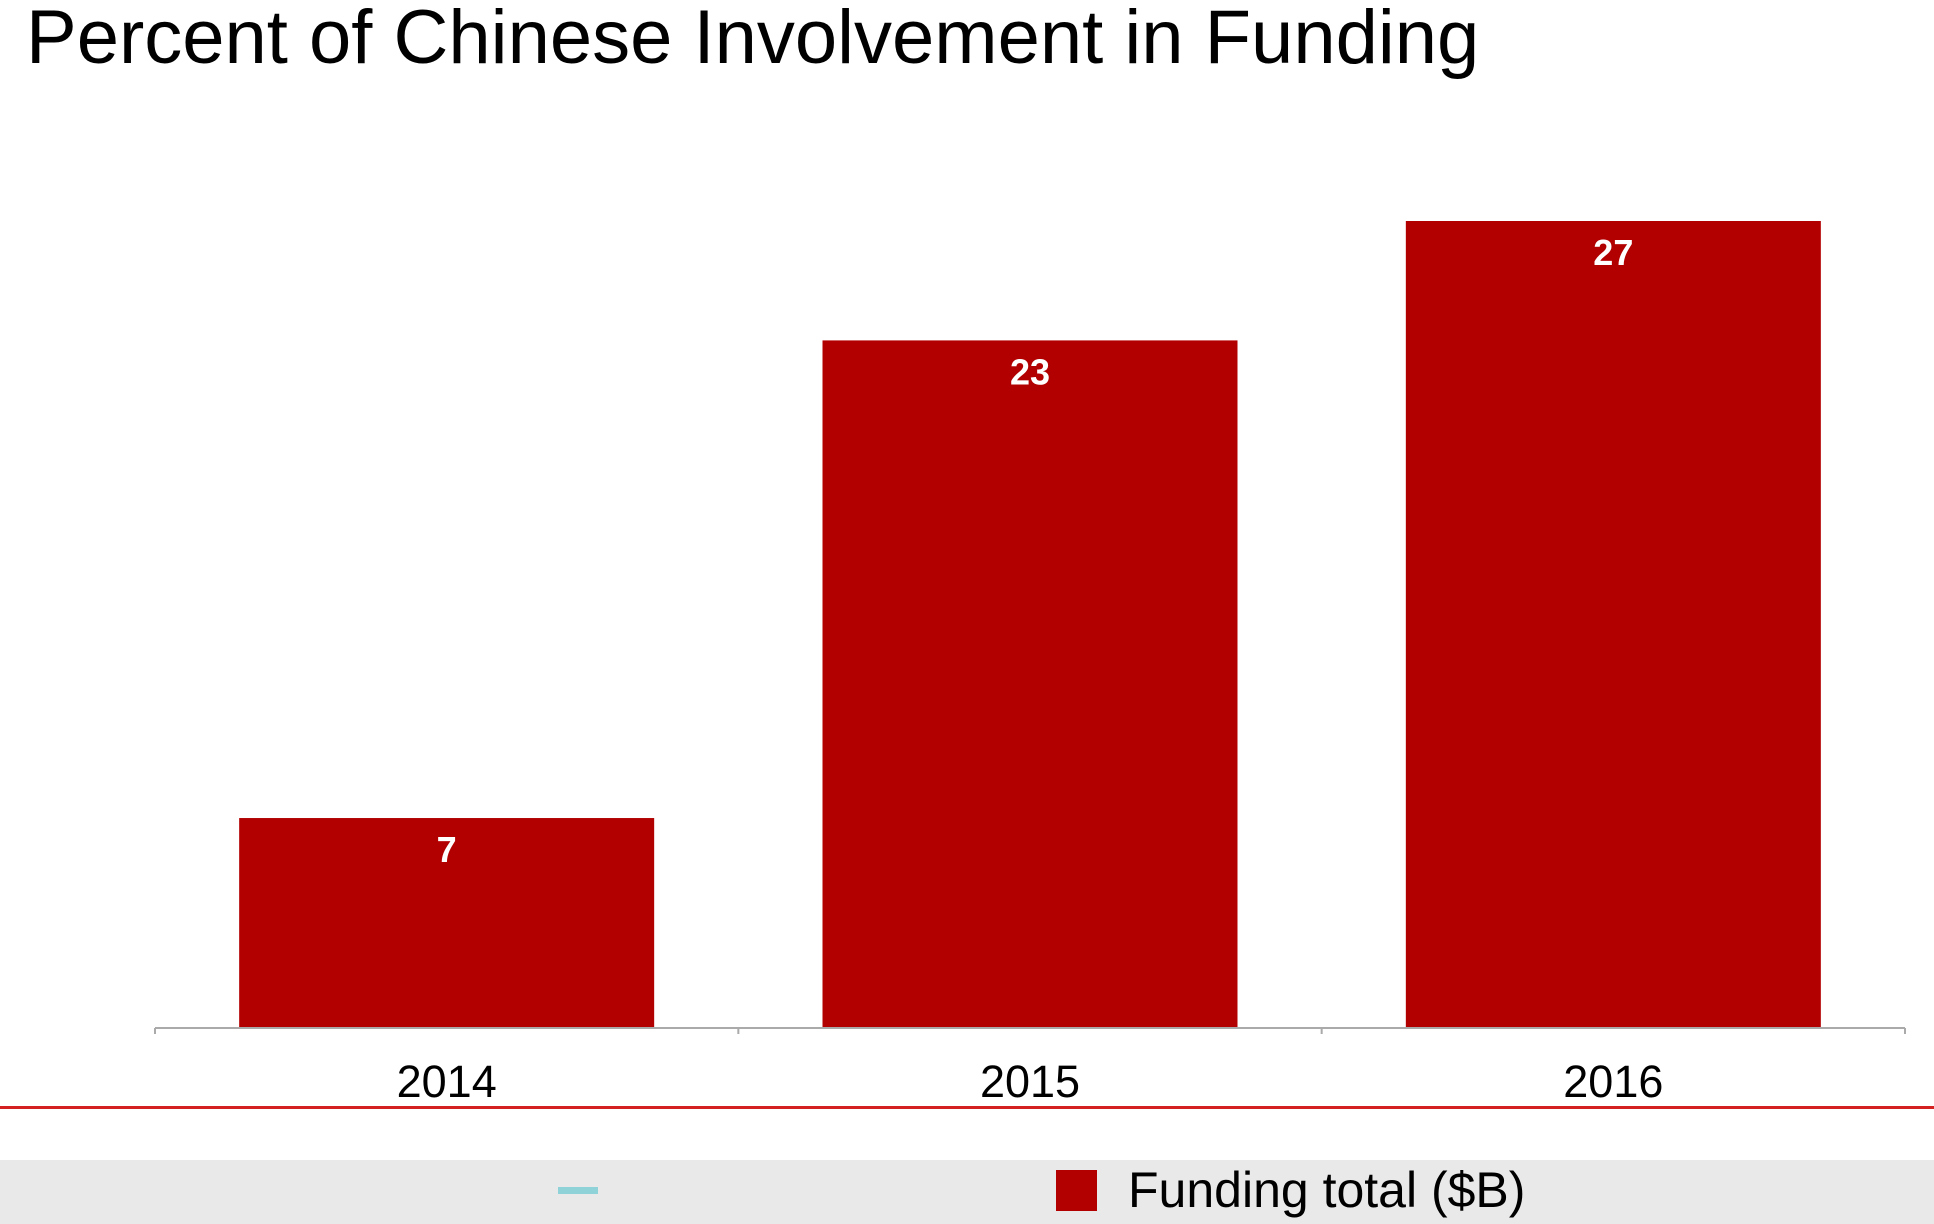  I want to click on data-label-2016: 27, so click(1613, 252).